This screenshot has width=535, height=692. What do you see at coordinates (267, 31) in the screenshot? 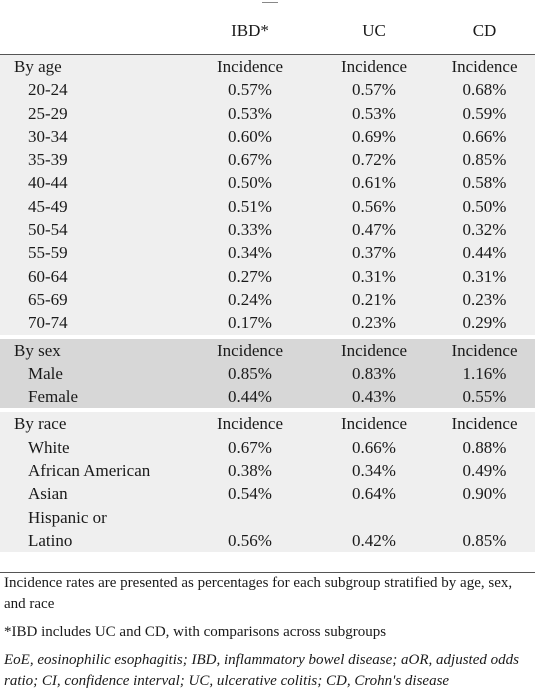
I see `table-header-row: IBD* UC CD` at bounding box center [267, 31].